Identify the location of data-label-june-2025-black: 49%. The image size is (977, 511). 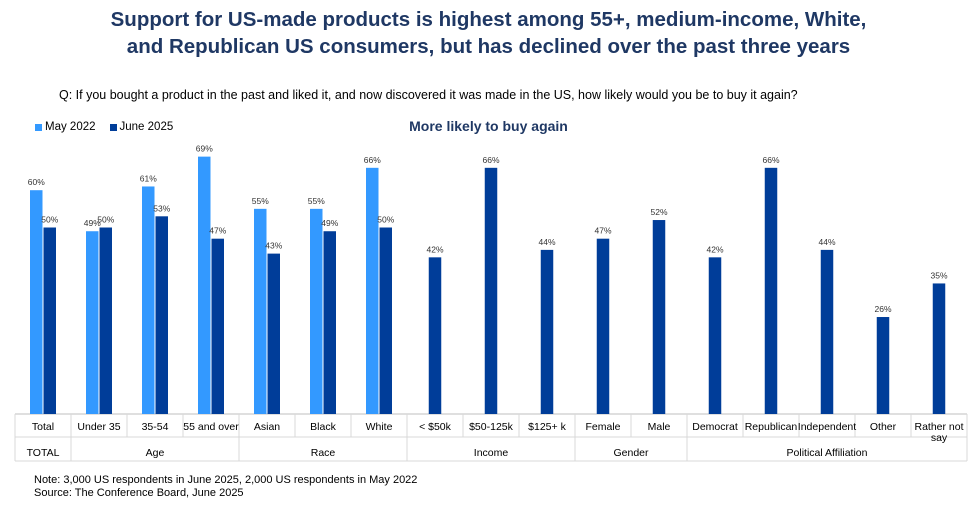
(329, 223).